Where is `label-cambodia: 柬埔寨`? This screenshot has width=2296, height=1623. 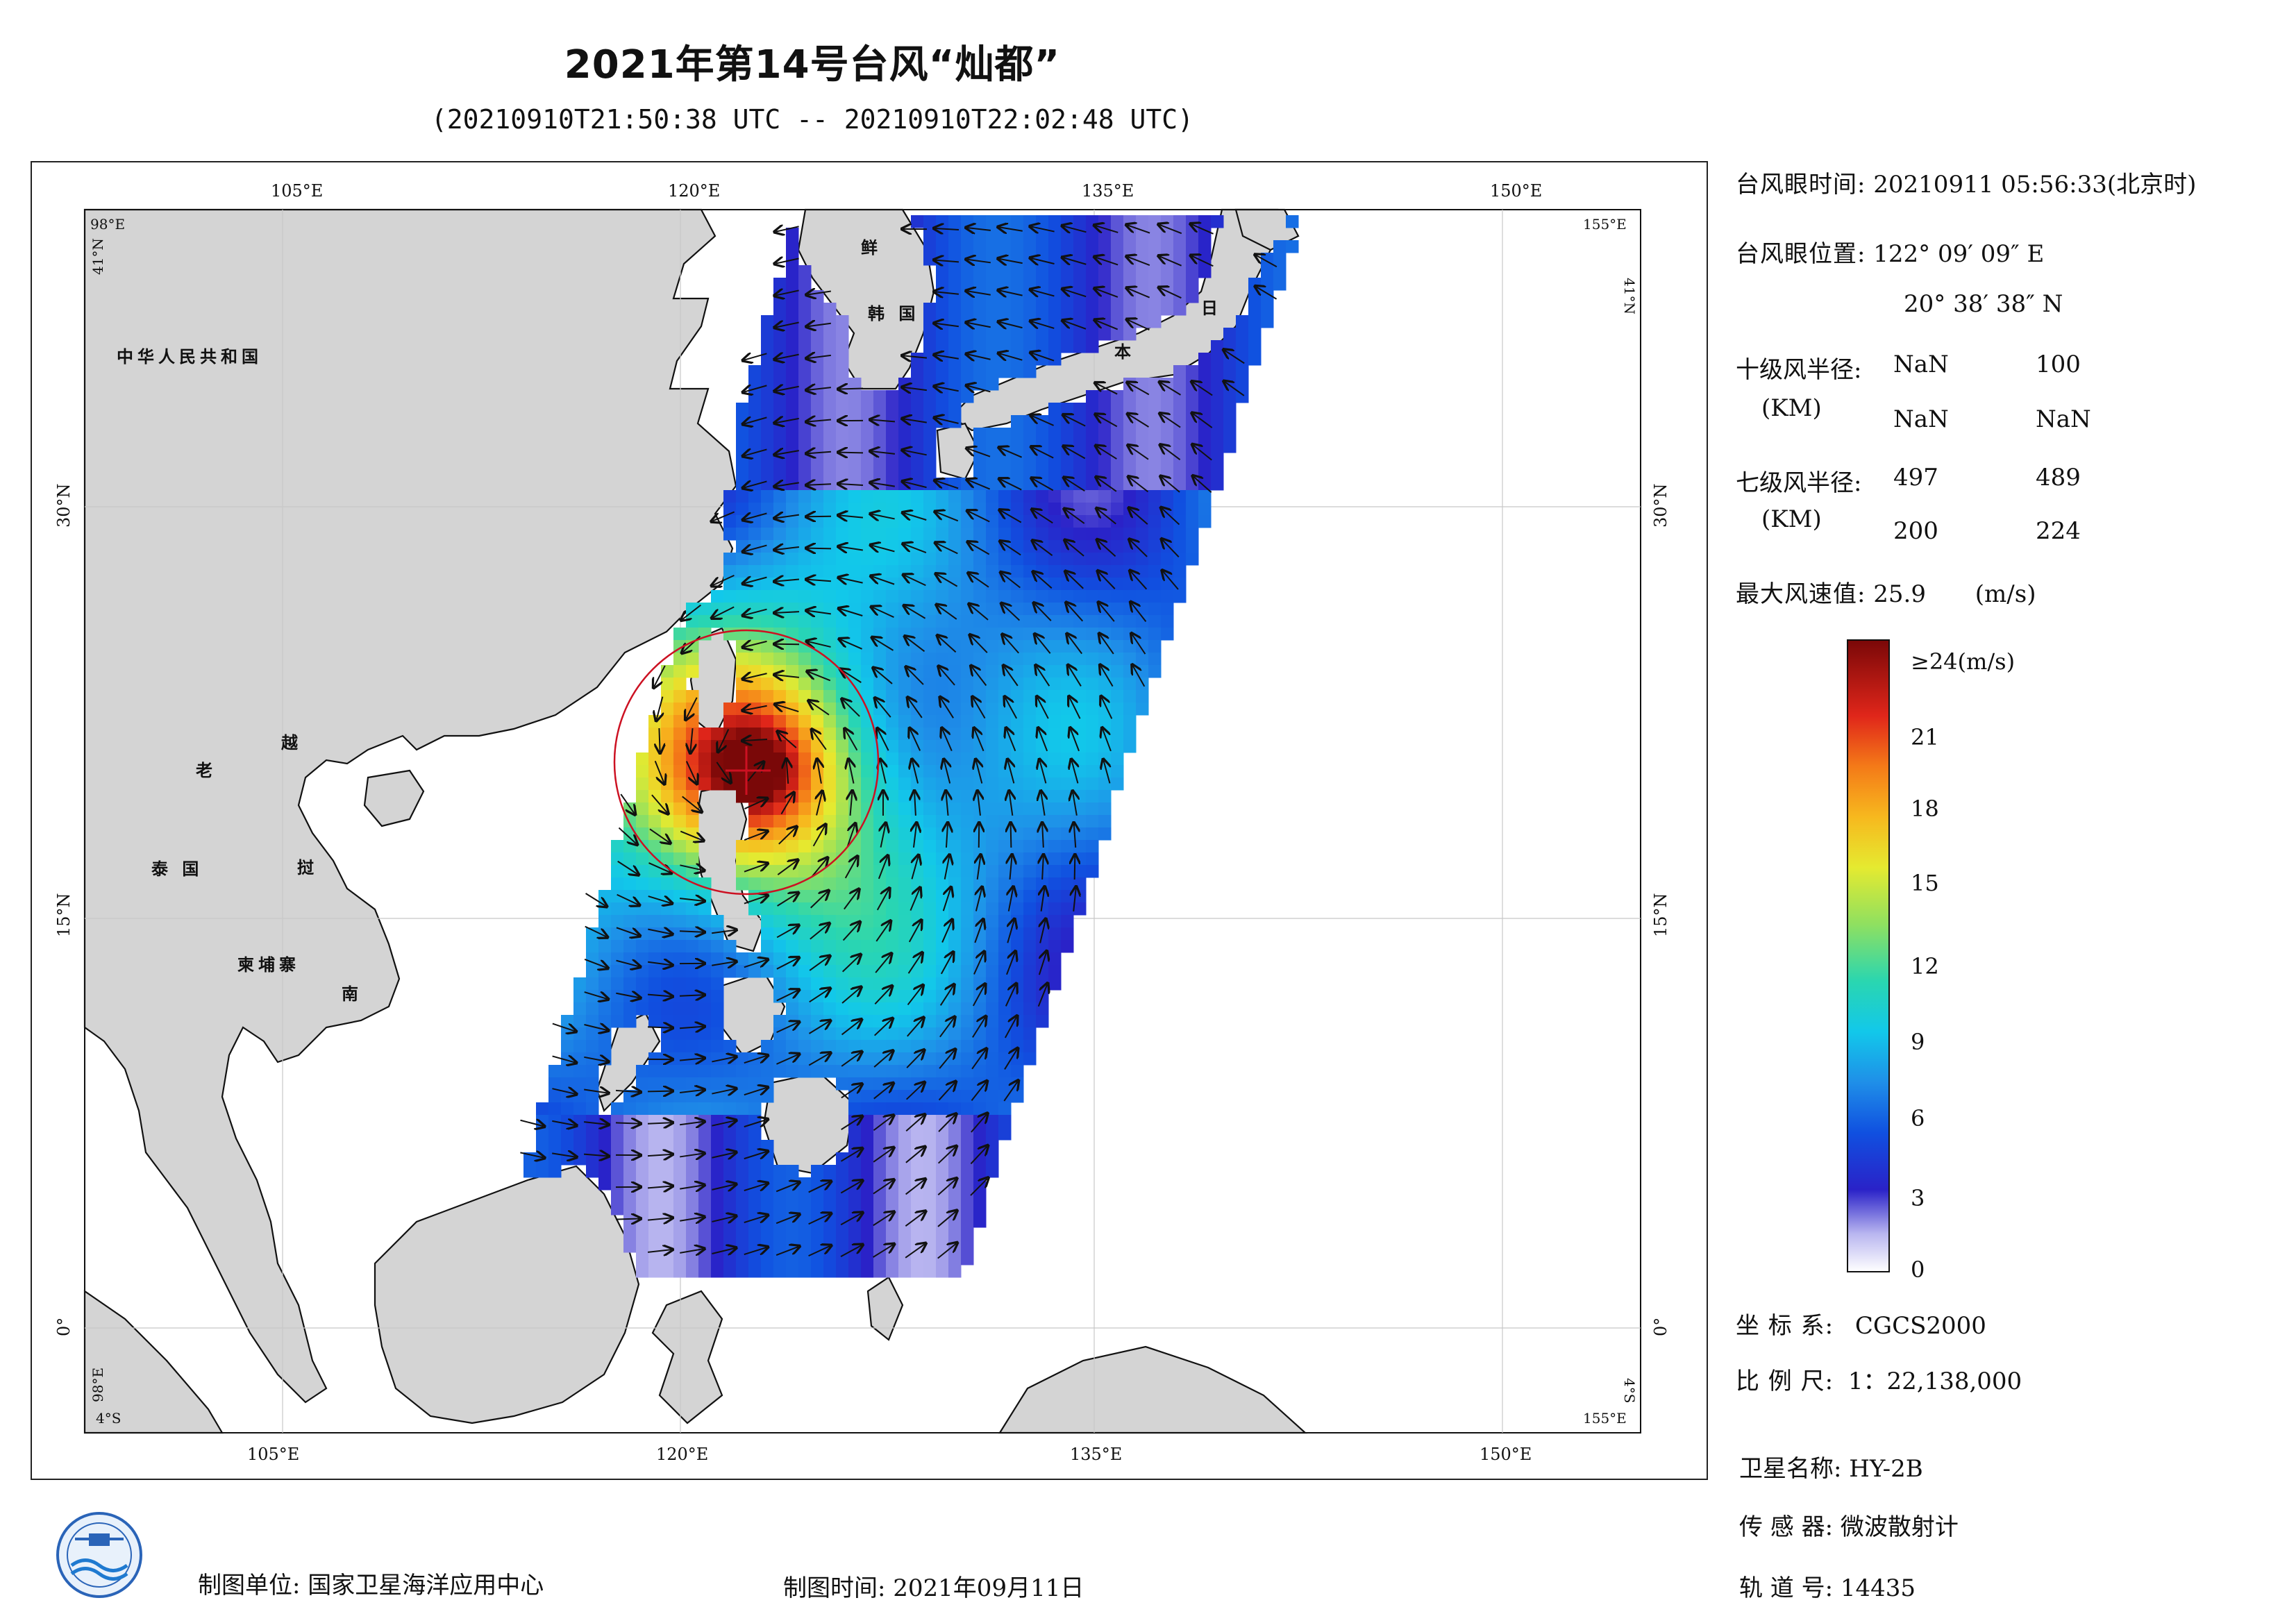 label-cambodia: 柬埔寨 is located at coordinates (268, 965).